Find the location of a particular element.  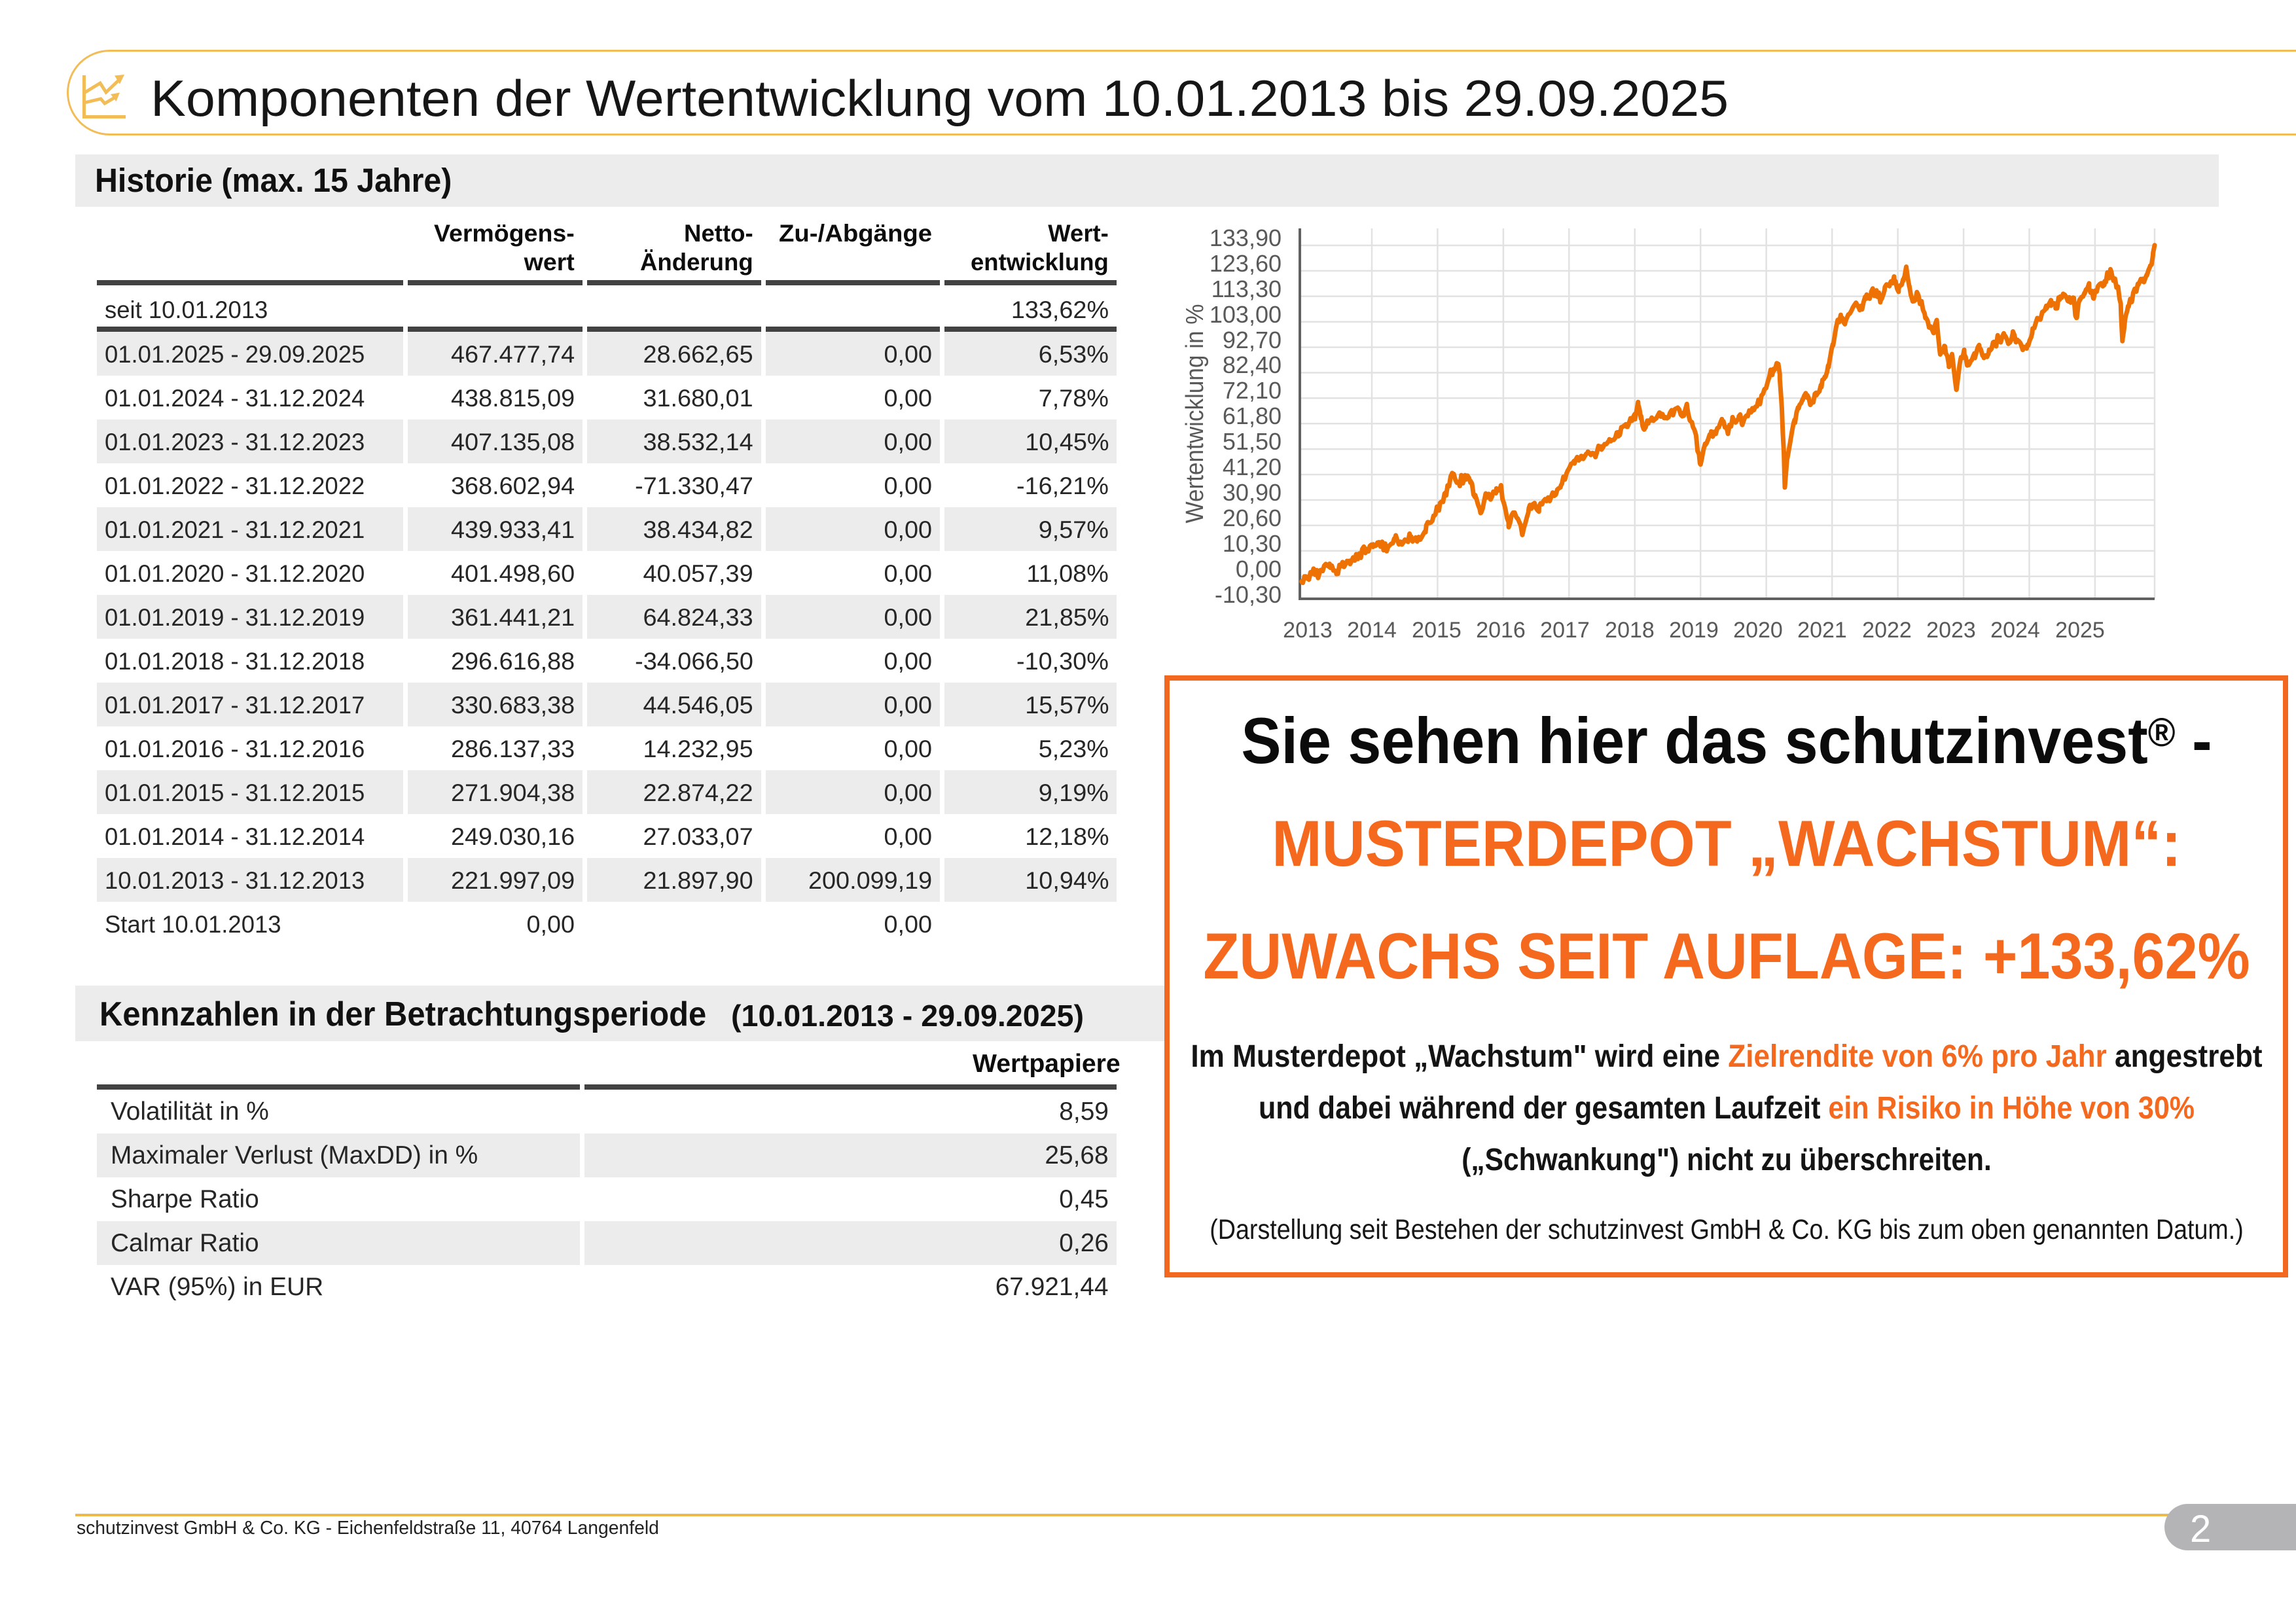

svg-text: 30,90 is located at coordinates (1252, 492).